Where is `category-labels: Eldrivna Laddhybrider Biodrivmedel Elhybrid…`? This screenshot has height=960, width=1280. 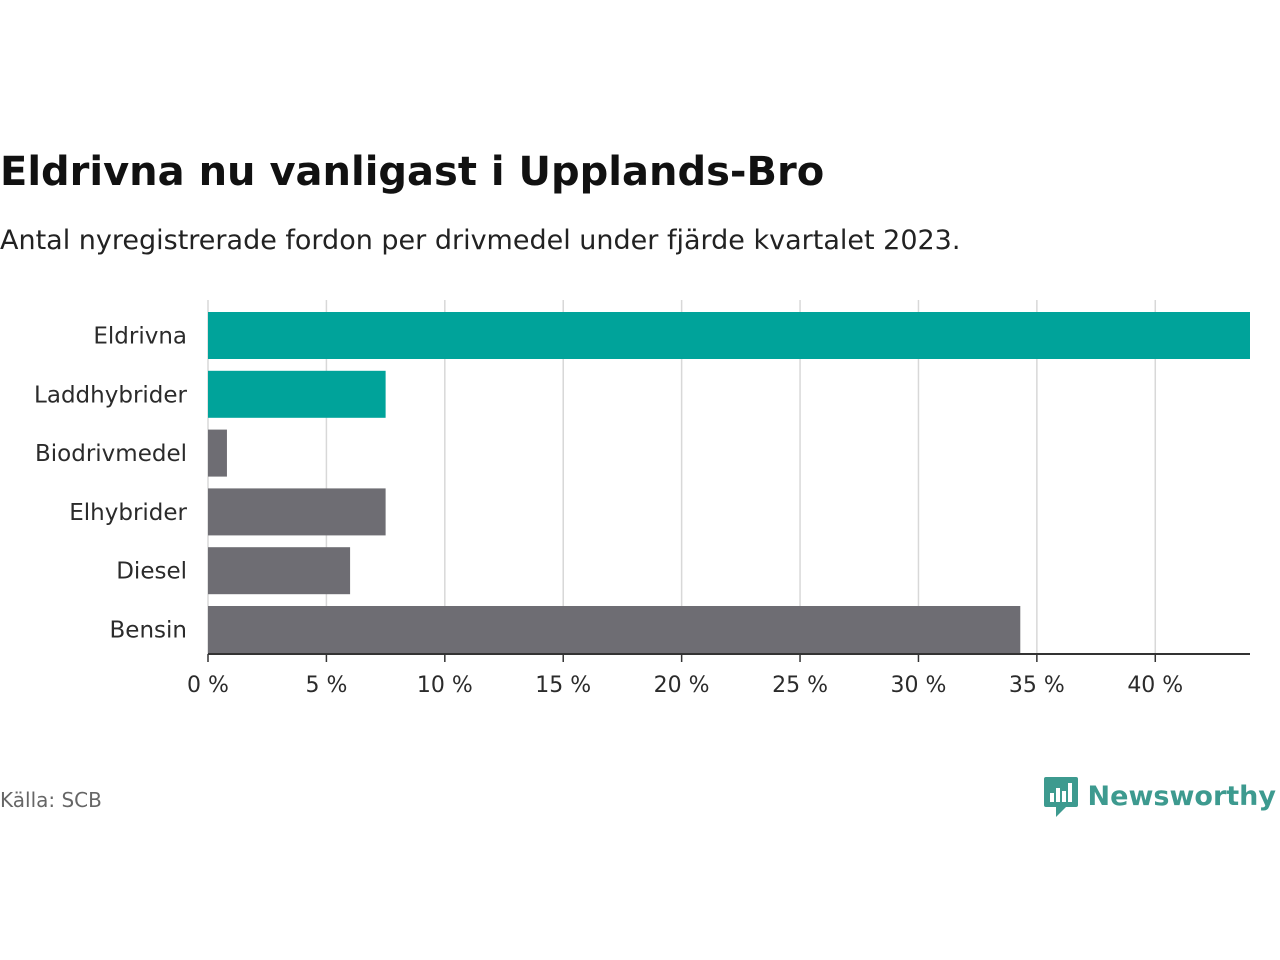 category-labels: Eldrivna Laddhybrider Biodrivmedel Elhybrid… is located at coordinates (110, 484).